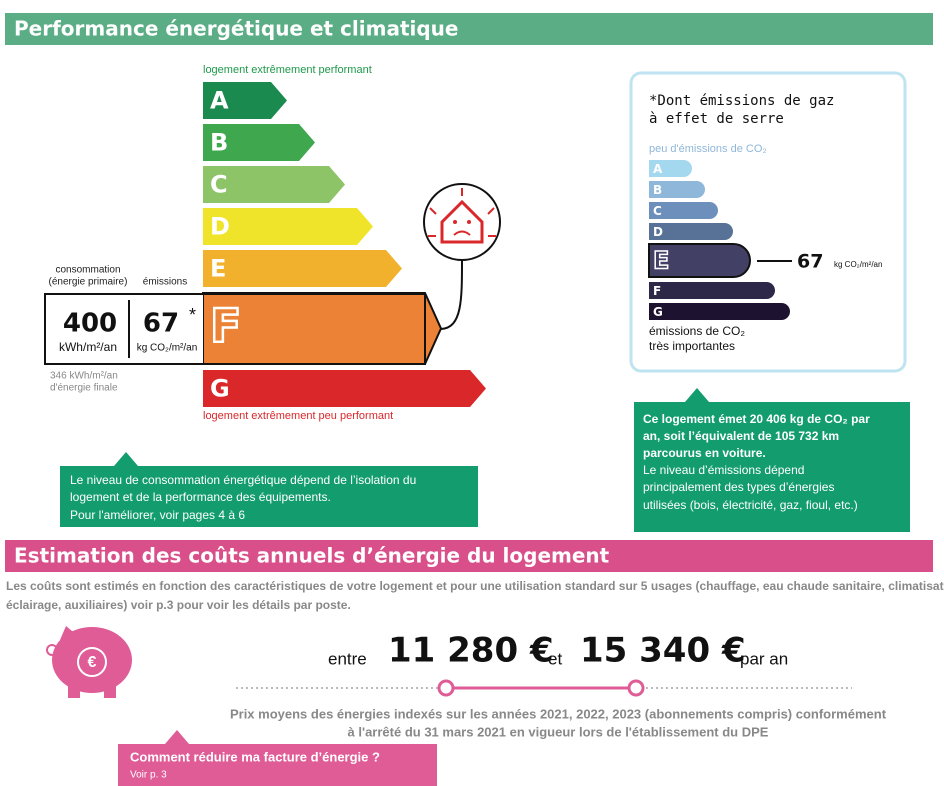 The width and height of the screenshot is (944, 786). I want to click on callout-bold: Ce logement émet 20 406 kg de CO₂ par, so click(756, 419).